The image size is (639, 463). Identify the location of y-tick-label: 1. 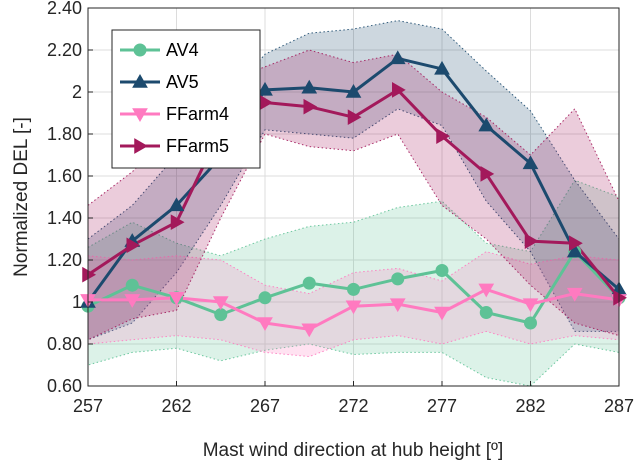
(77, 302).